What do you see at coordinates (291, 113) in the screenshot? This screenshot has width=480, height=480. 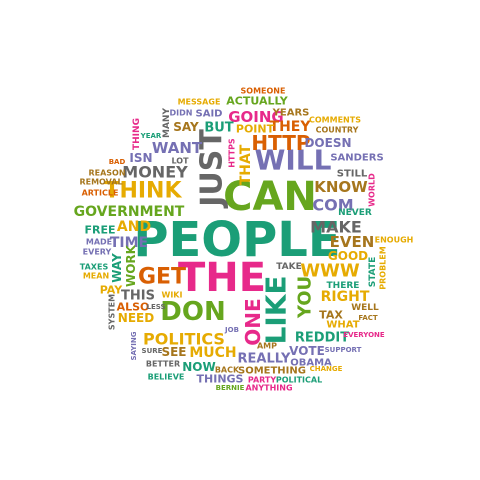 I see `word-years: YEARS` at bounding box center [291, 113].